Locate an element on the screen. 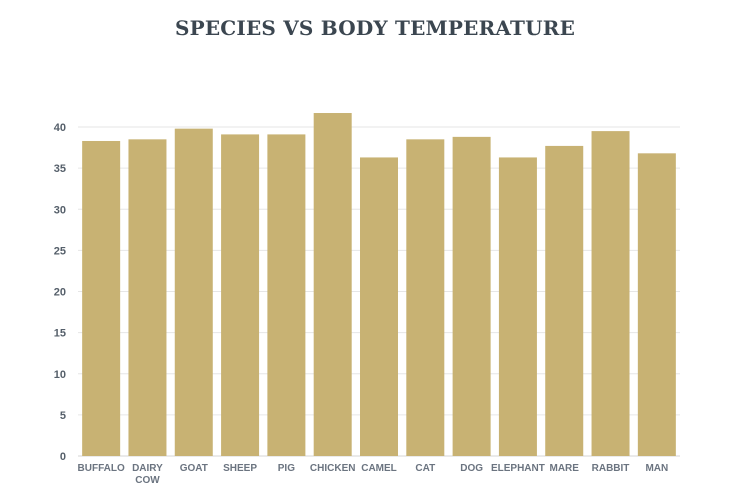  x-category-label: GOAT is located at coordinates (194, 468).